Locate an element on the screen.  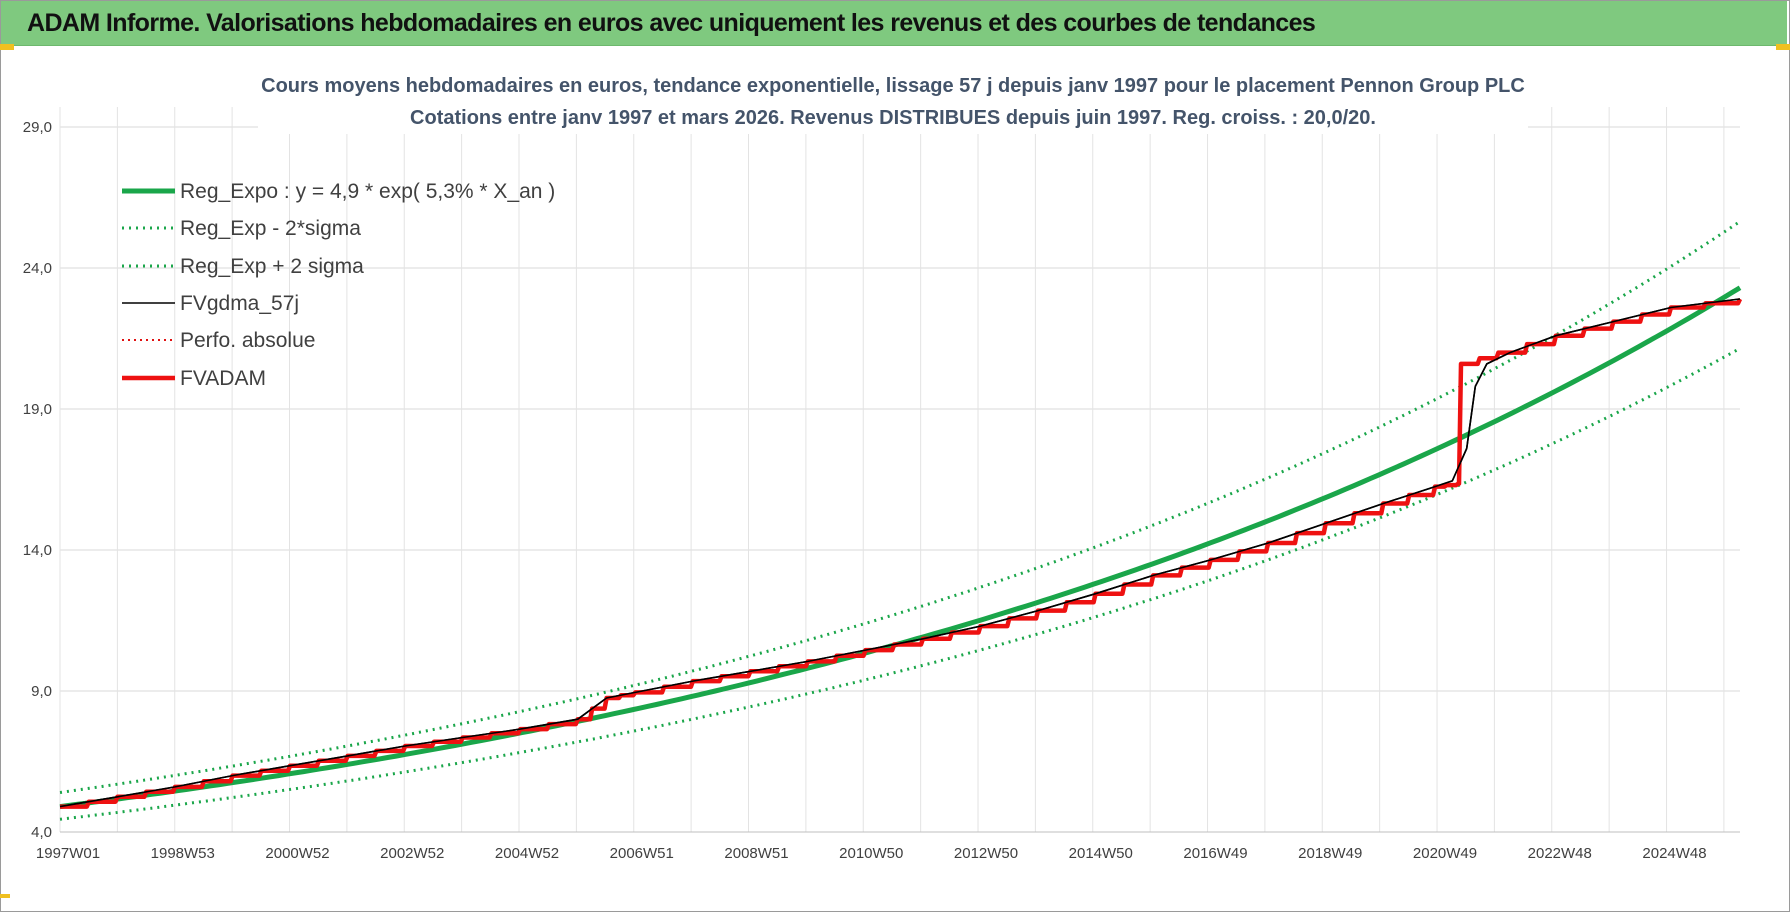
y-tick-label: 24,0 is located at coordinates (37, 268).